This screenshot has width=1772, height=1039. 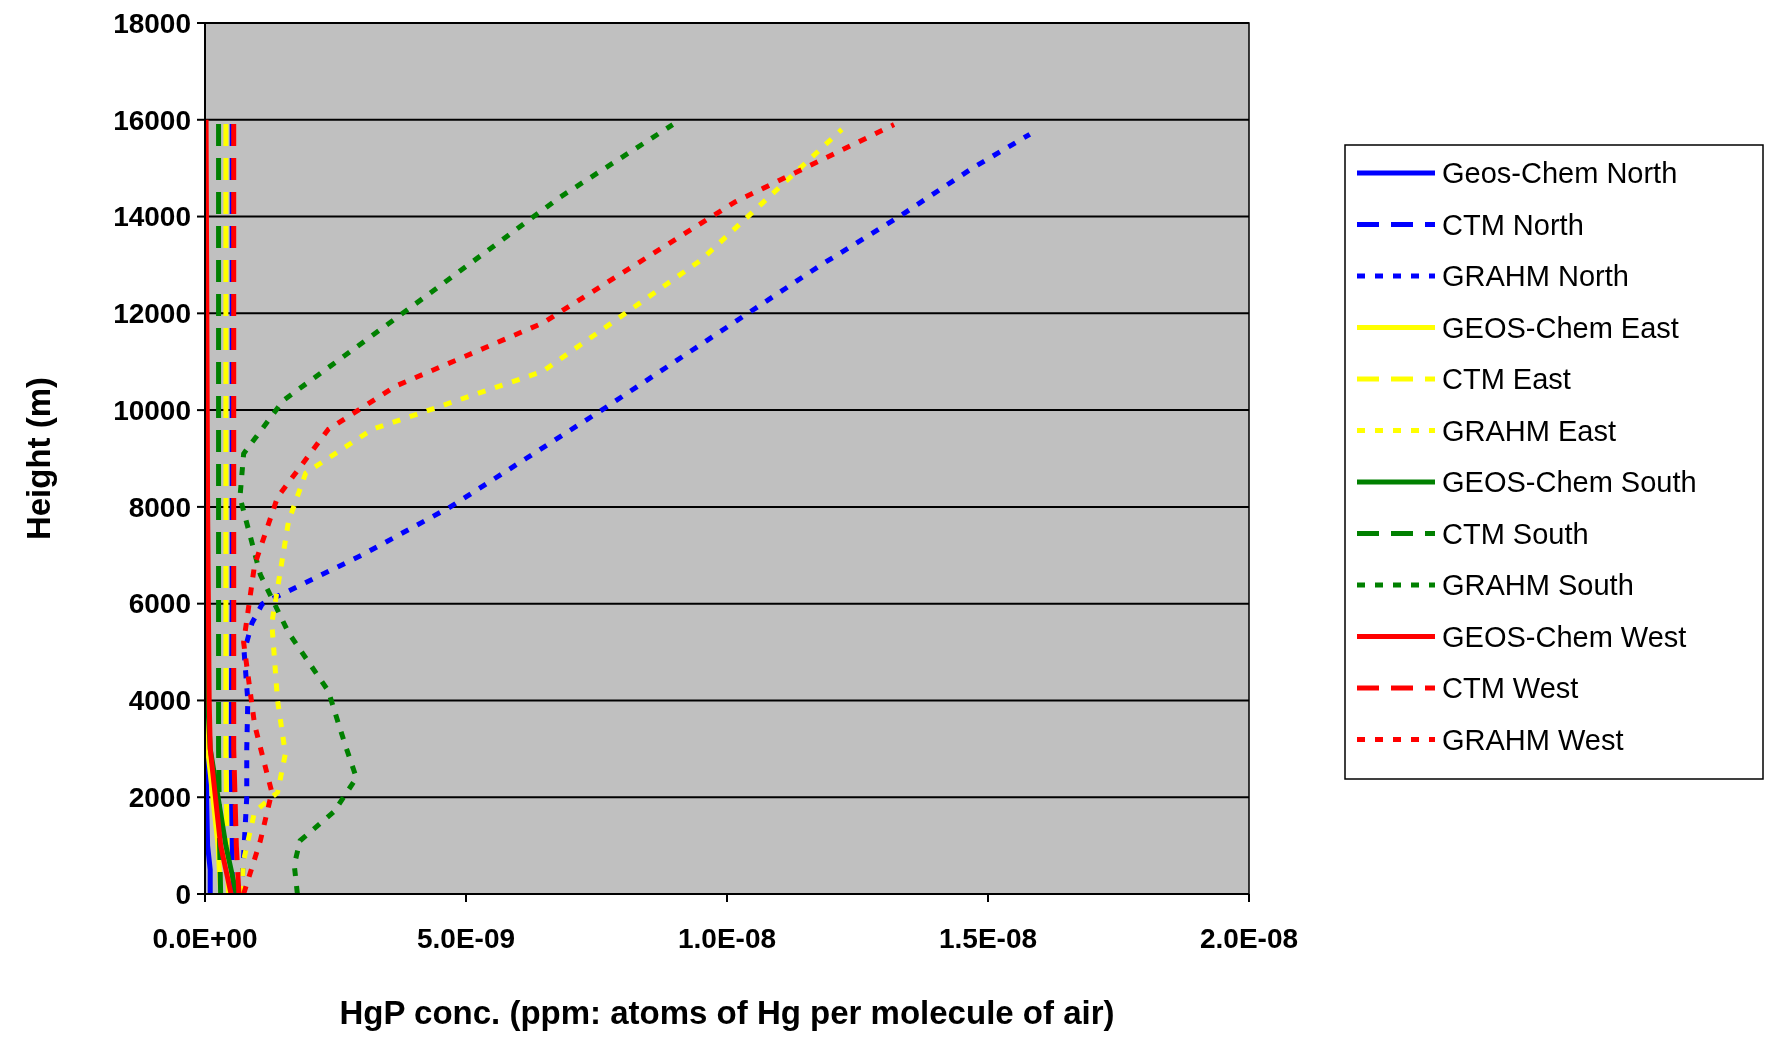 What do you see at coordinates (159, 701) in the screenshot?
I see `y-tick-label: 4000` at bounding box center [159, 701].